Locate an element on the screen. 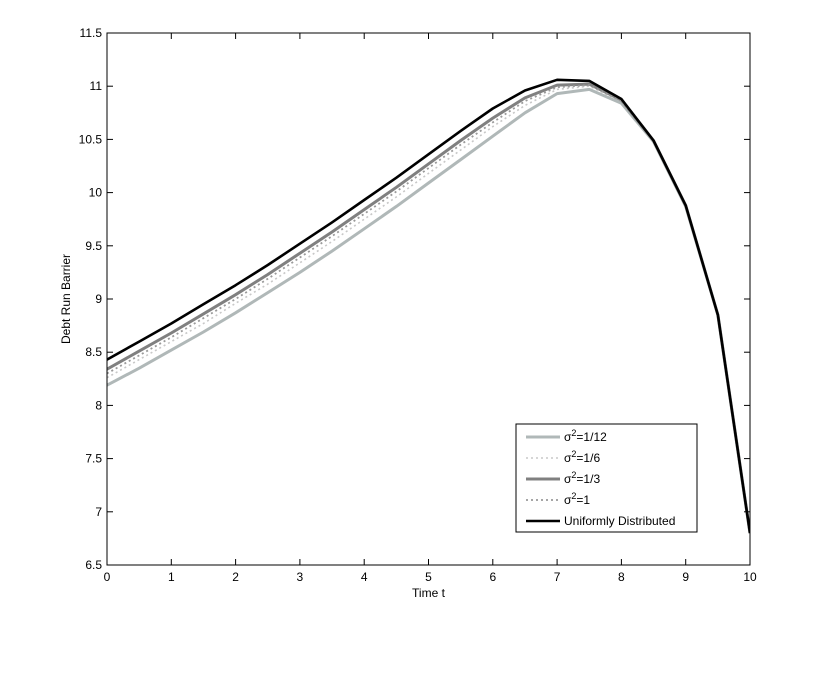 Image resolution: width=830 pixels, height=677 pixels. y-tick-label: 9 is located at coordinates (98, 299).